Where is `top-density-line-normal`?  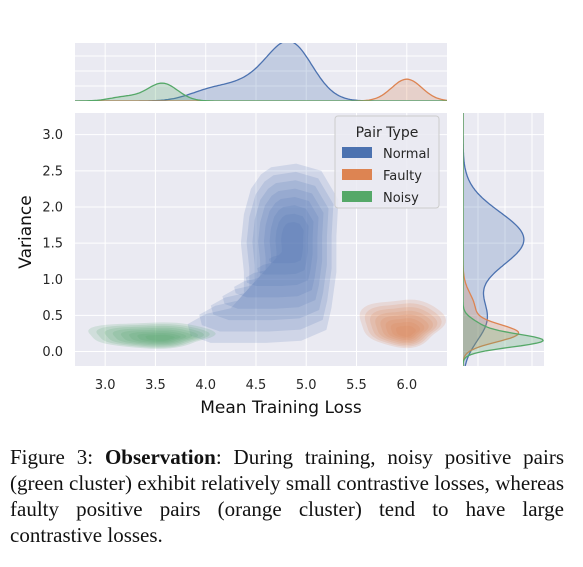
top-density-line-normal is located at coordinates (261, 72).